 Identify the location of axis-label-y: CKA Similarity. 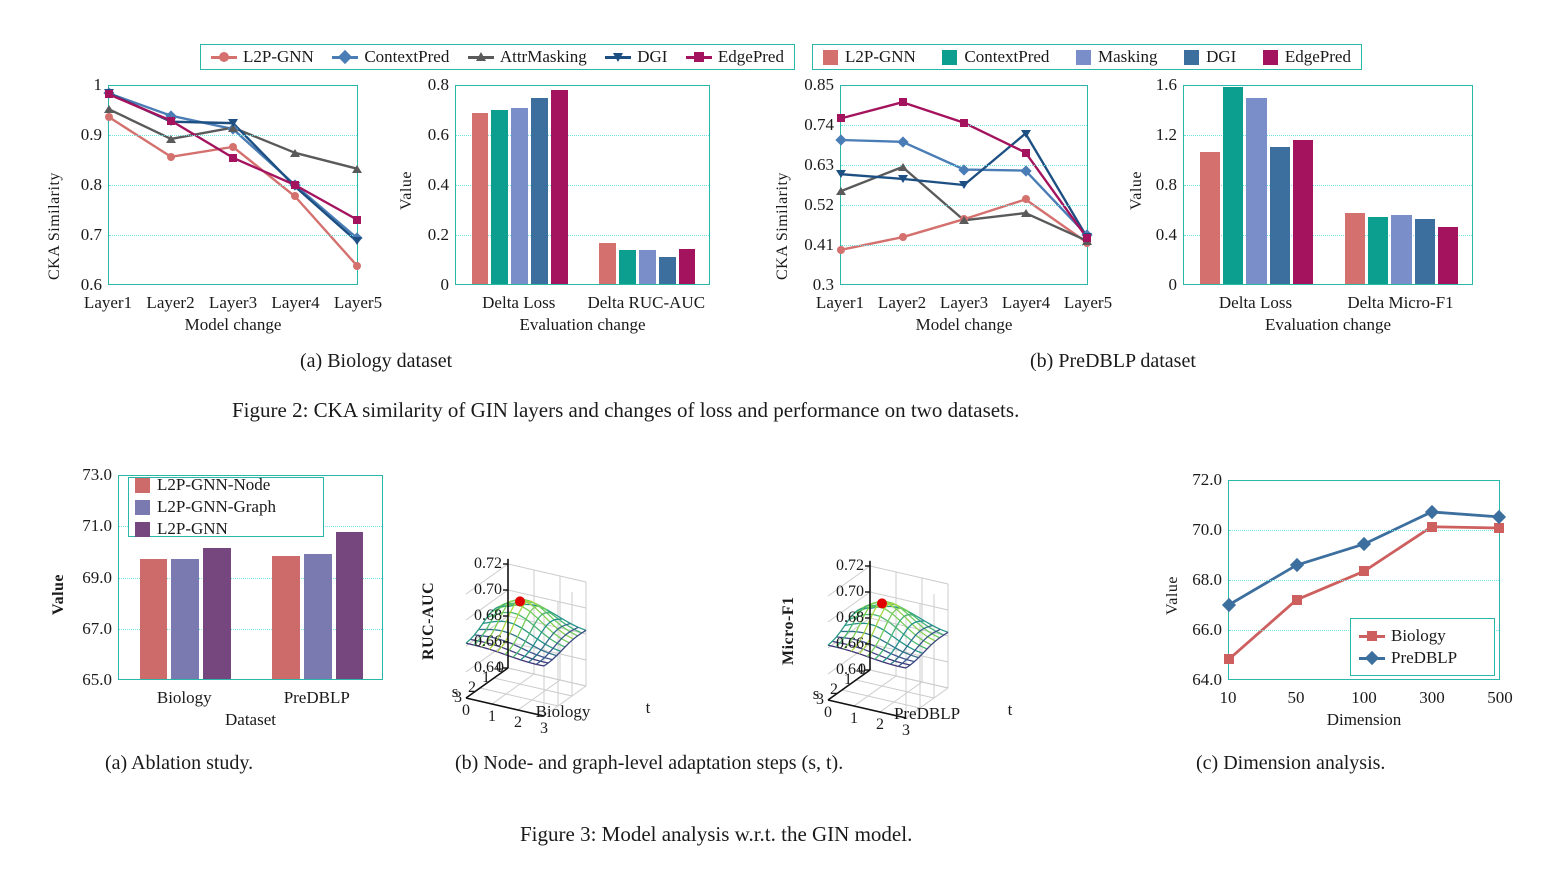
(782, 226).